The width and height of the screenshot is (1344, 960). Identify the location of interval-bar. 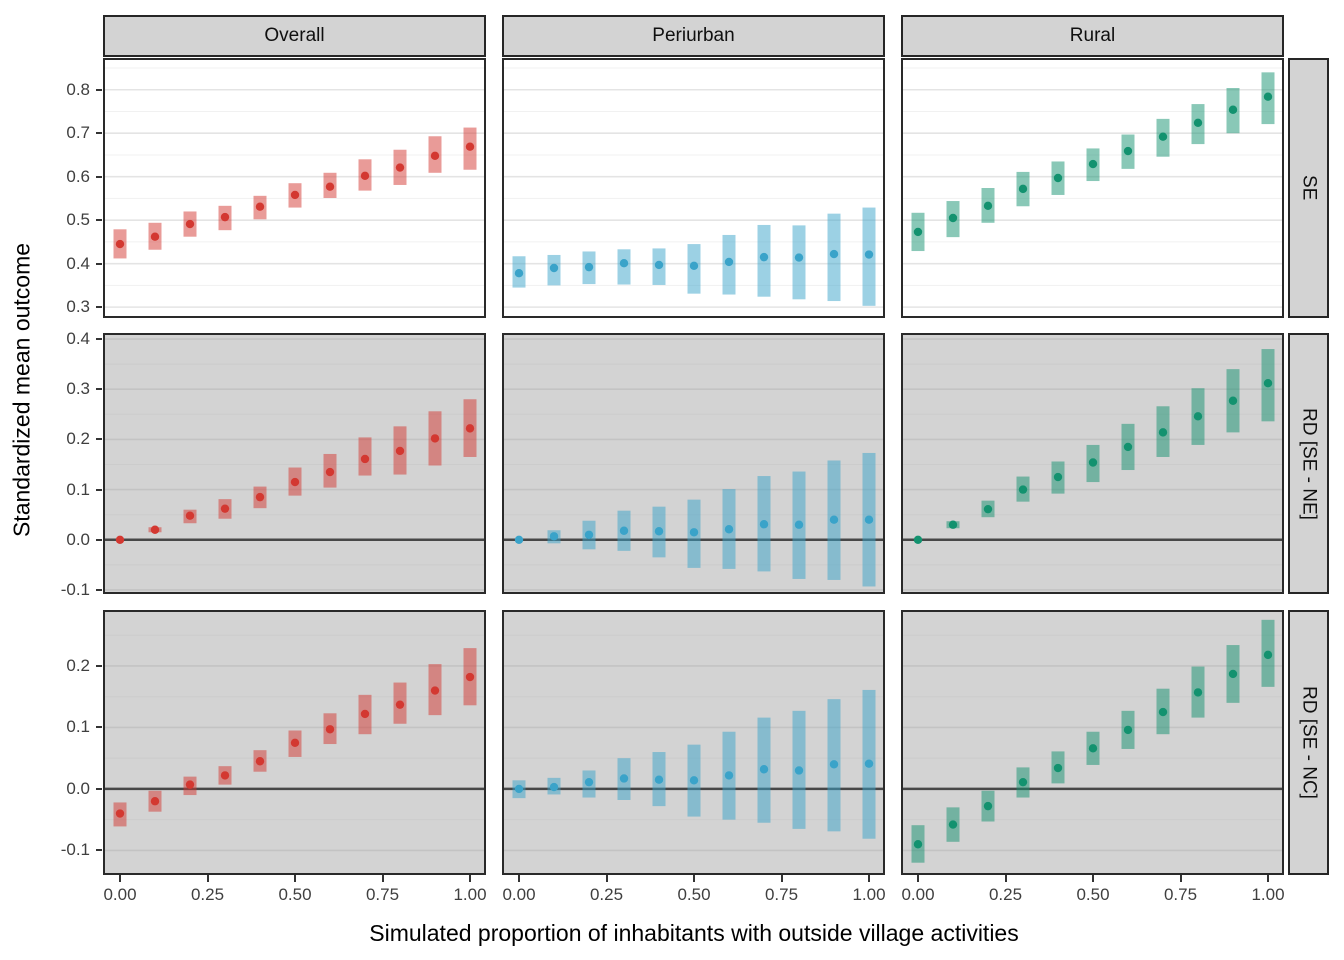
(799, 262).